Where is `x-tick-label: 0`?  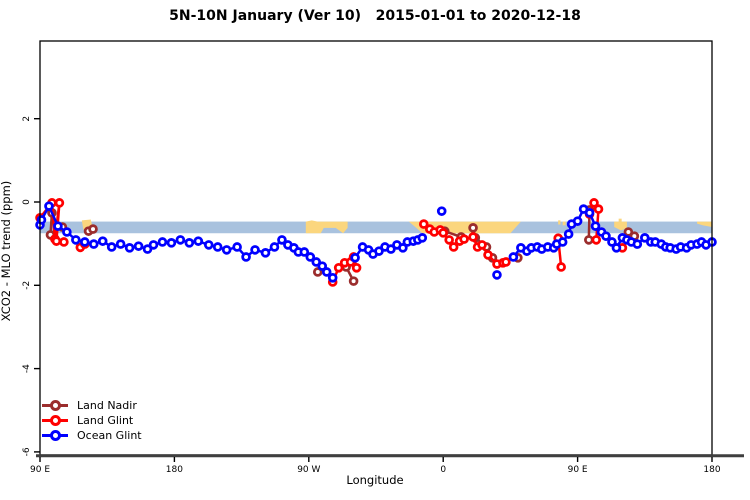 x-tick-label: 0 is located at coordinates (443, 470).